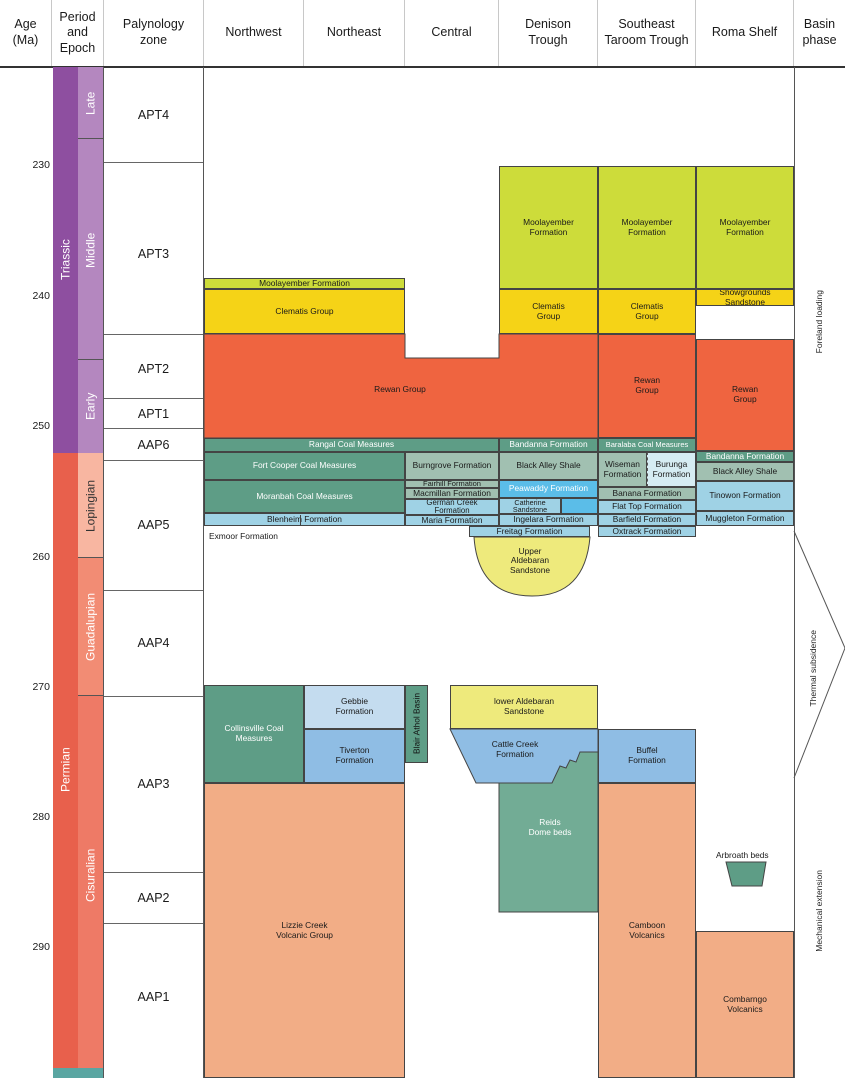 Image resolution: width=845 pixels, height=1078 pixels. I want to click on header-denison-trough: Denison Trough, so click(548, 33).